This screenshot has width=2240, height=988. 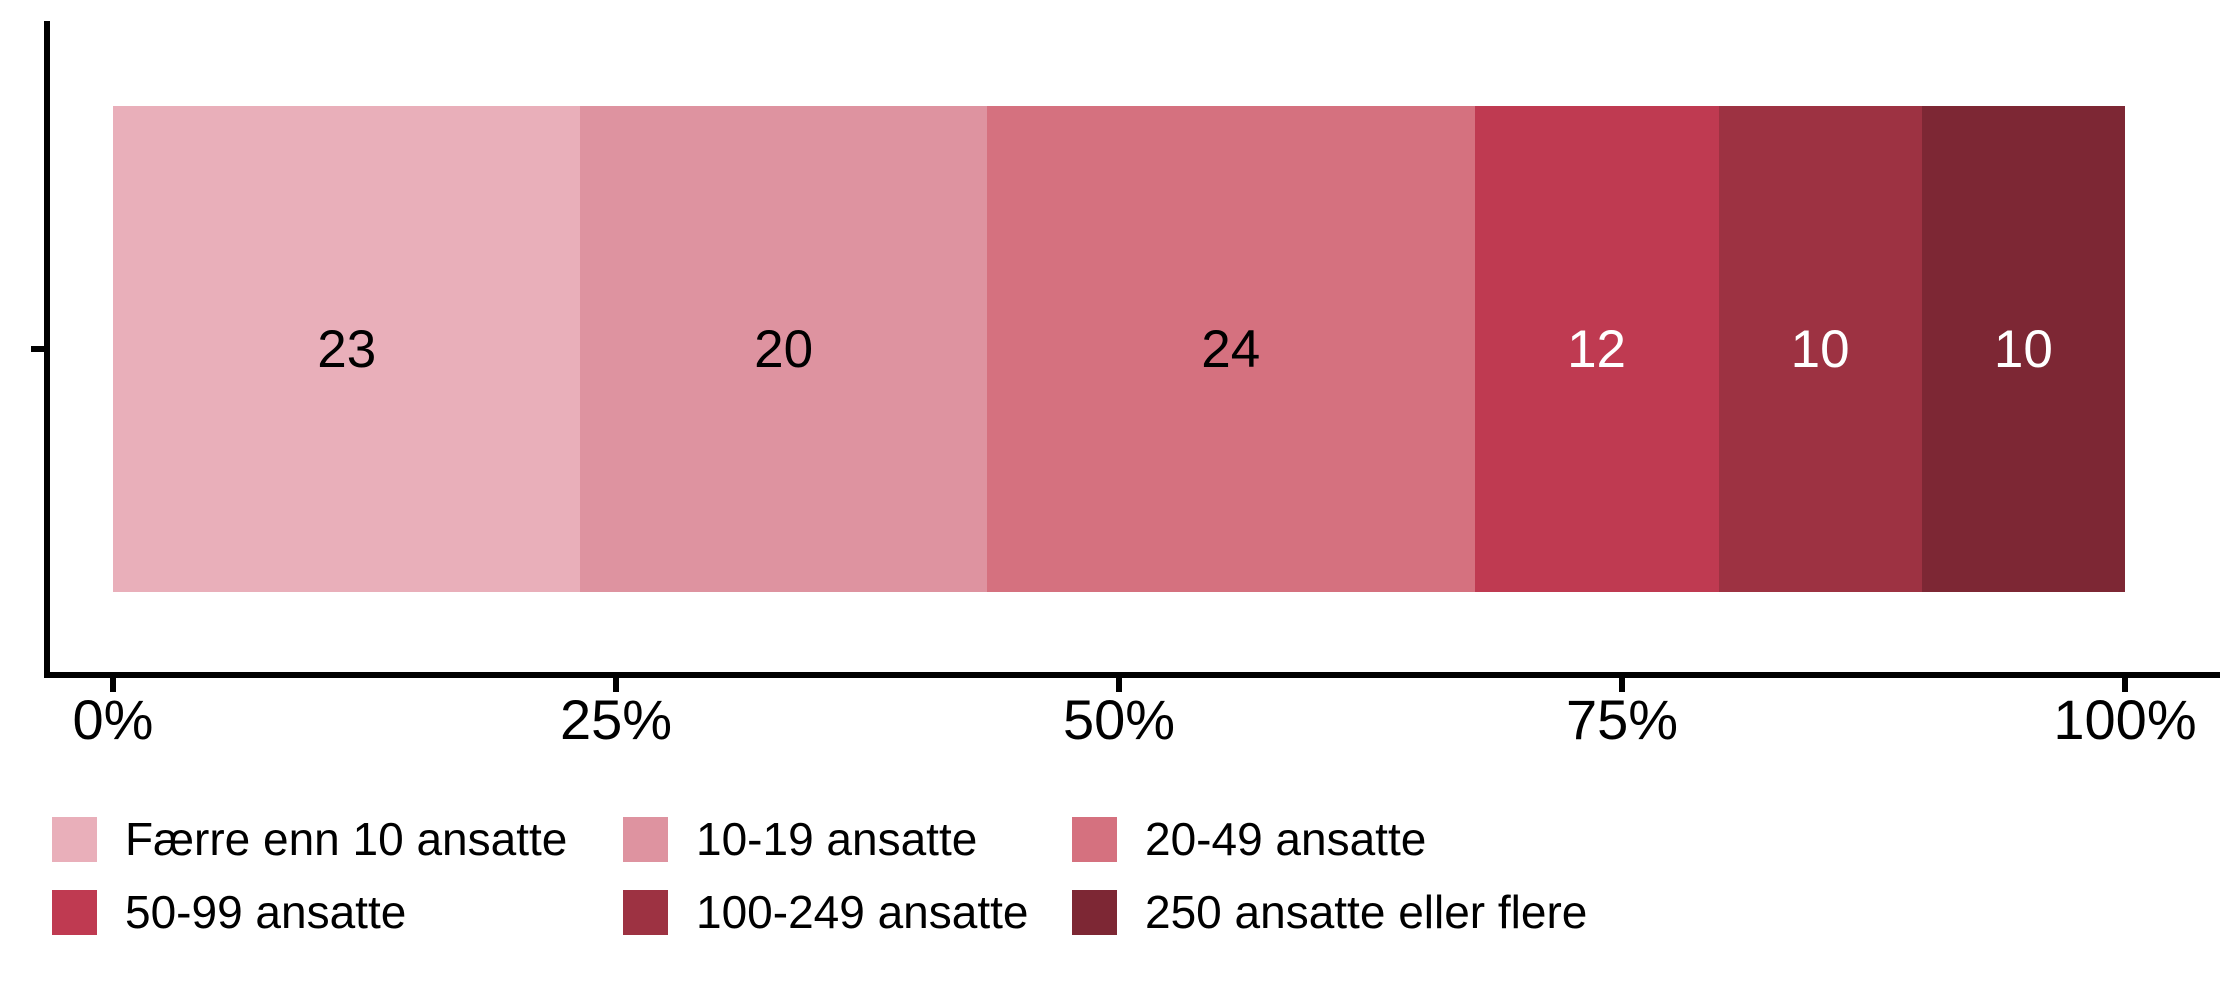 I want to click on segment-value-label: 20, so click(x=784, y=349).